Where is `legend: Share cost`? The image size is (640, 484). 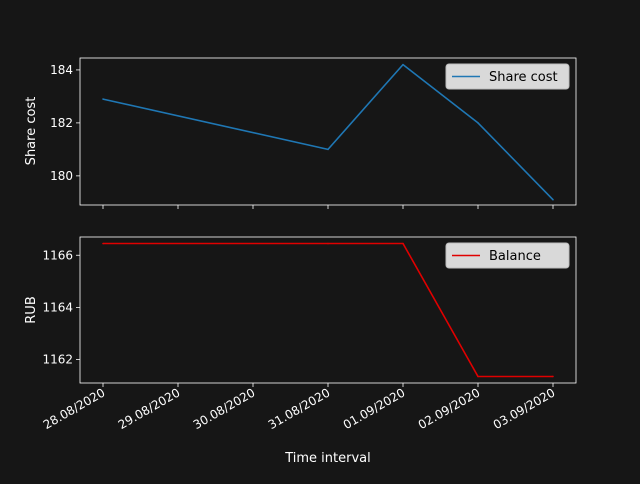 legend: Share cost is located at coordinates (507, 76).